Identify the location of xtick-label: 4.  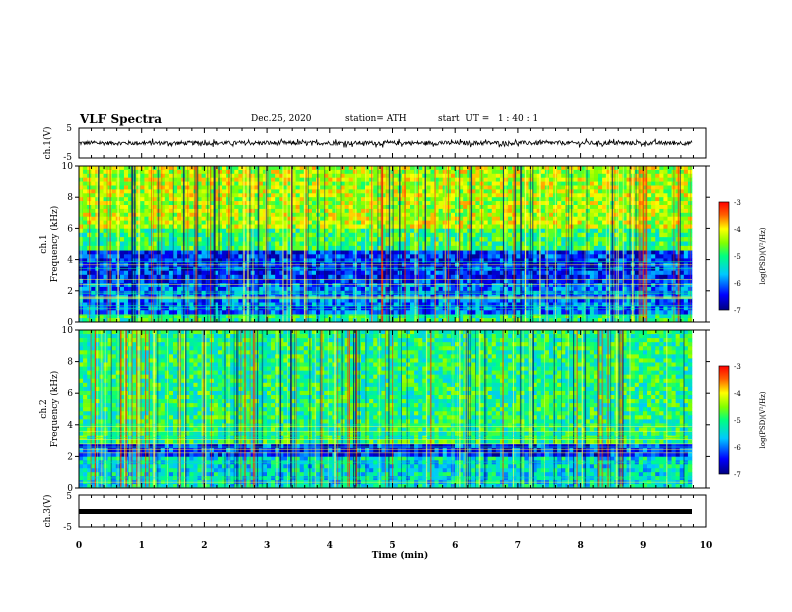
(330, 546).